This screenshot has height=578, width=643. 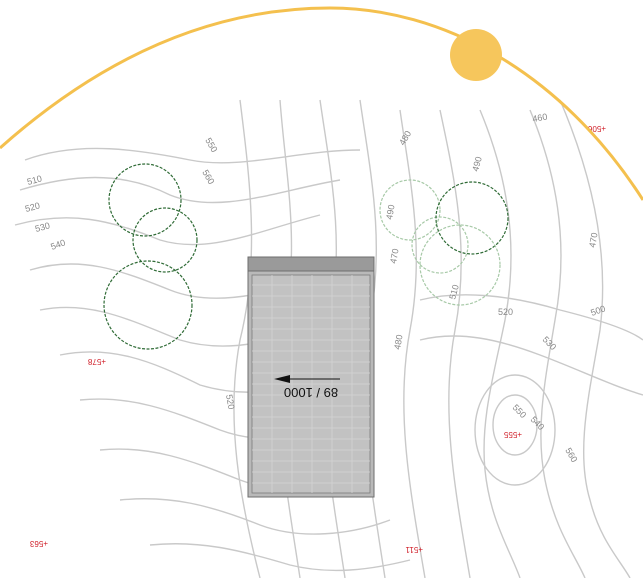 I want to click on sun-icon, so click(x=476, y=55).